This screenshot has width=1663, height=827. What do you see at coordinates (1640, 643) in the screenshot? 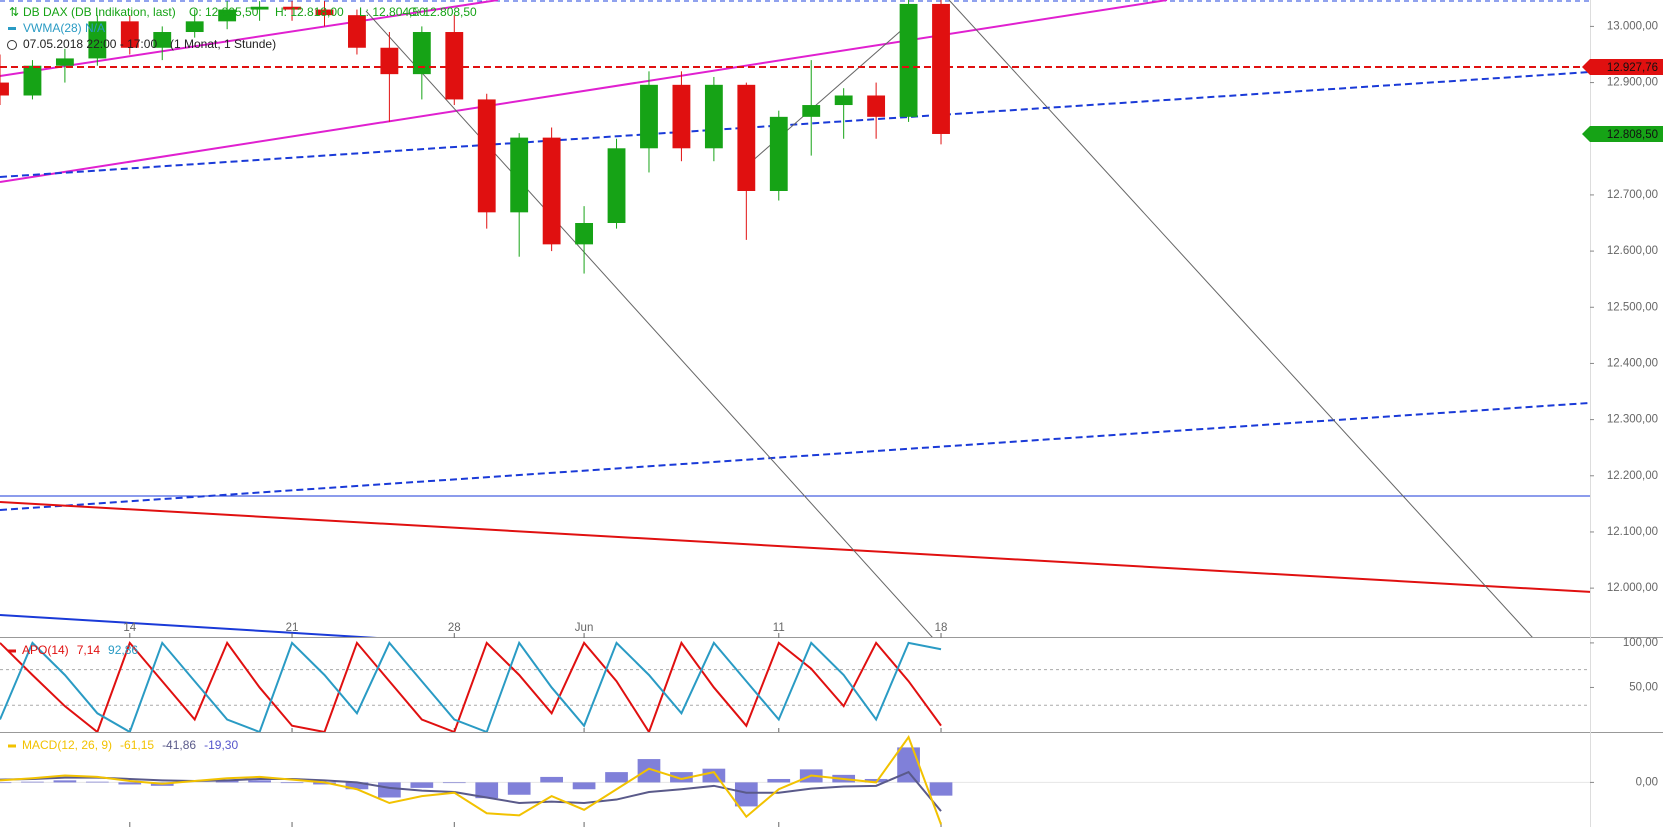
I see `y-tick-label: 100,00` at bounding box center [1640, 643].